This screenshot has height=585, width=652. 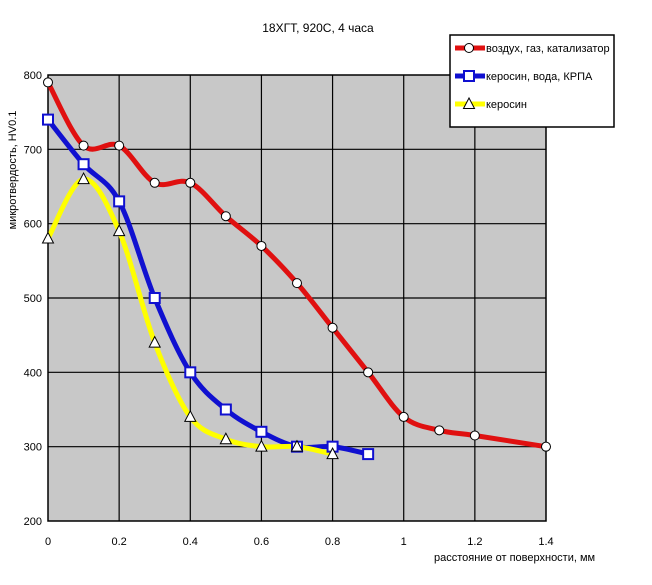 What do you see at coordinates (118, 542) in the screenshot?
I see `x-tick-label: 0.2` at bounding box center [118, 542].